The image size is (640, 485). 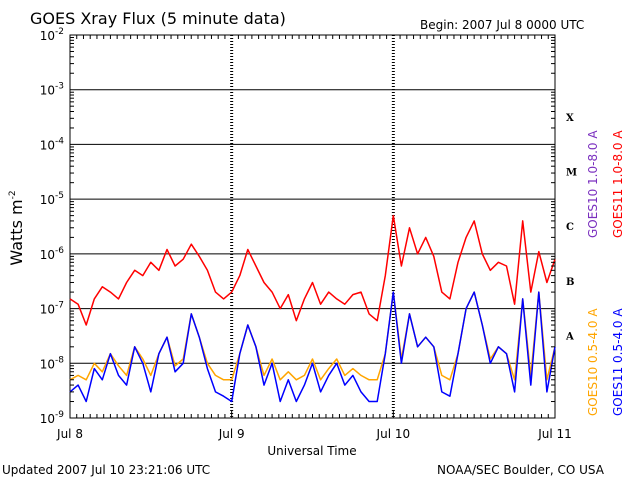 What do you see at coordinates (593, 184) in the screenshot?
I see `legend-goes10-long: GOES10 1.0-8.0 A` at bounding box center [593, 184].